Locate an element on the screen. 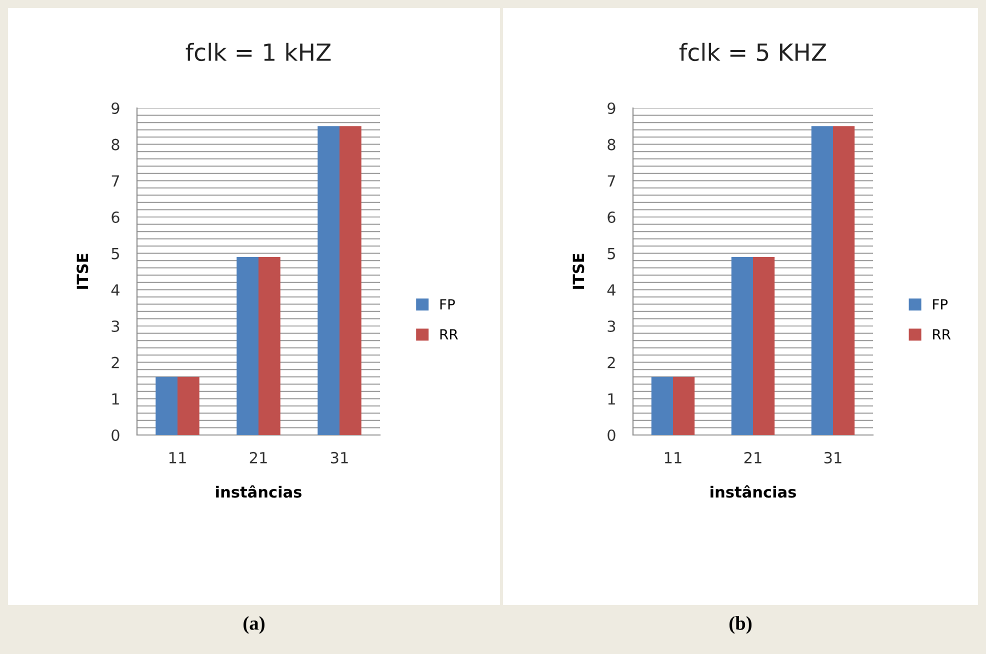  chart-title: fclk = 1 kHZ is located at coordinates (258, 52).